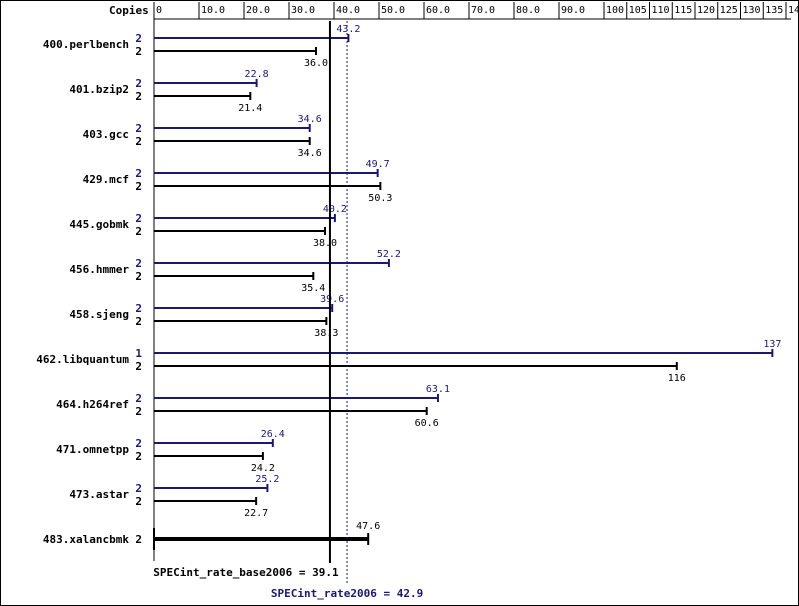 This screenshot has width=799, height=606. I want to click on base-reference-label: SPECint_rate_base2006 = 39.1, so click(246, 572).